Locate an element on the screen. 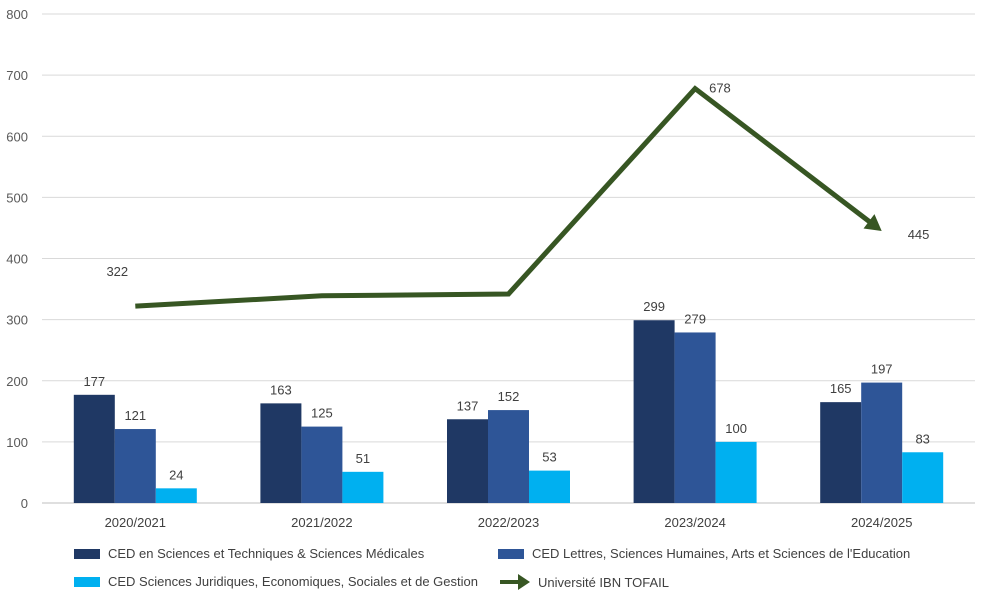  y-axis: 0 100 200 300 400 500 600 700 800 is located at coordinates (17, 259).